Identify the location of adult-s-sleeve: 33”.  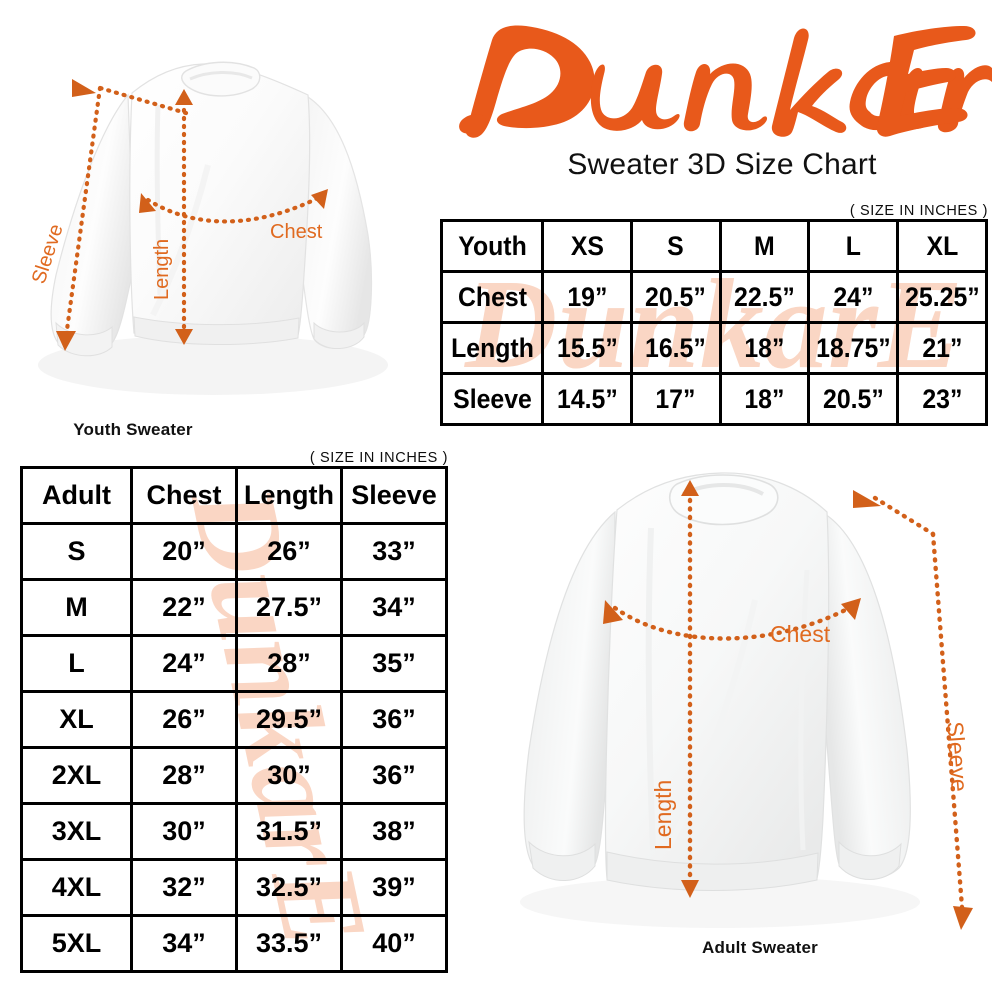
(394, 551).